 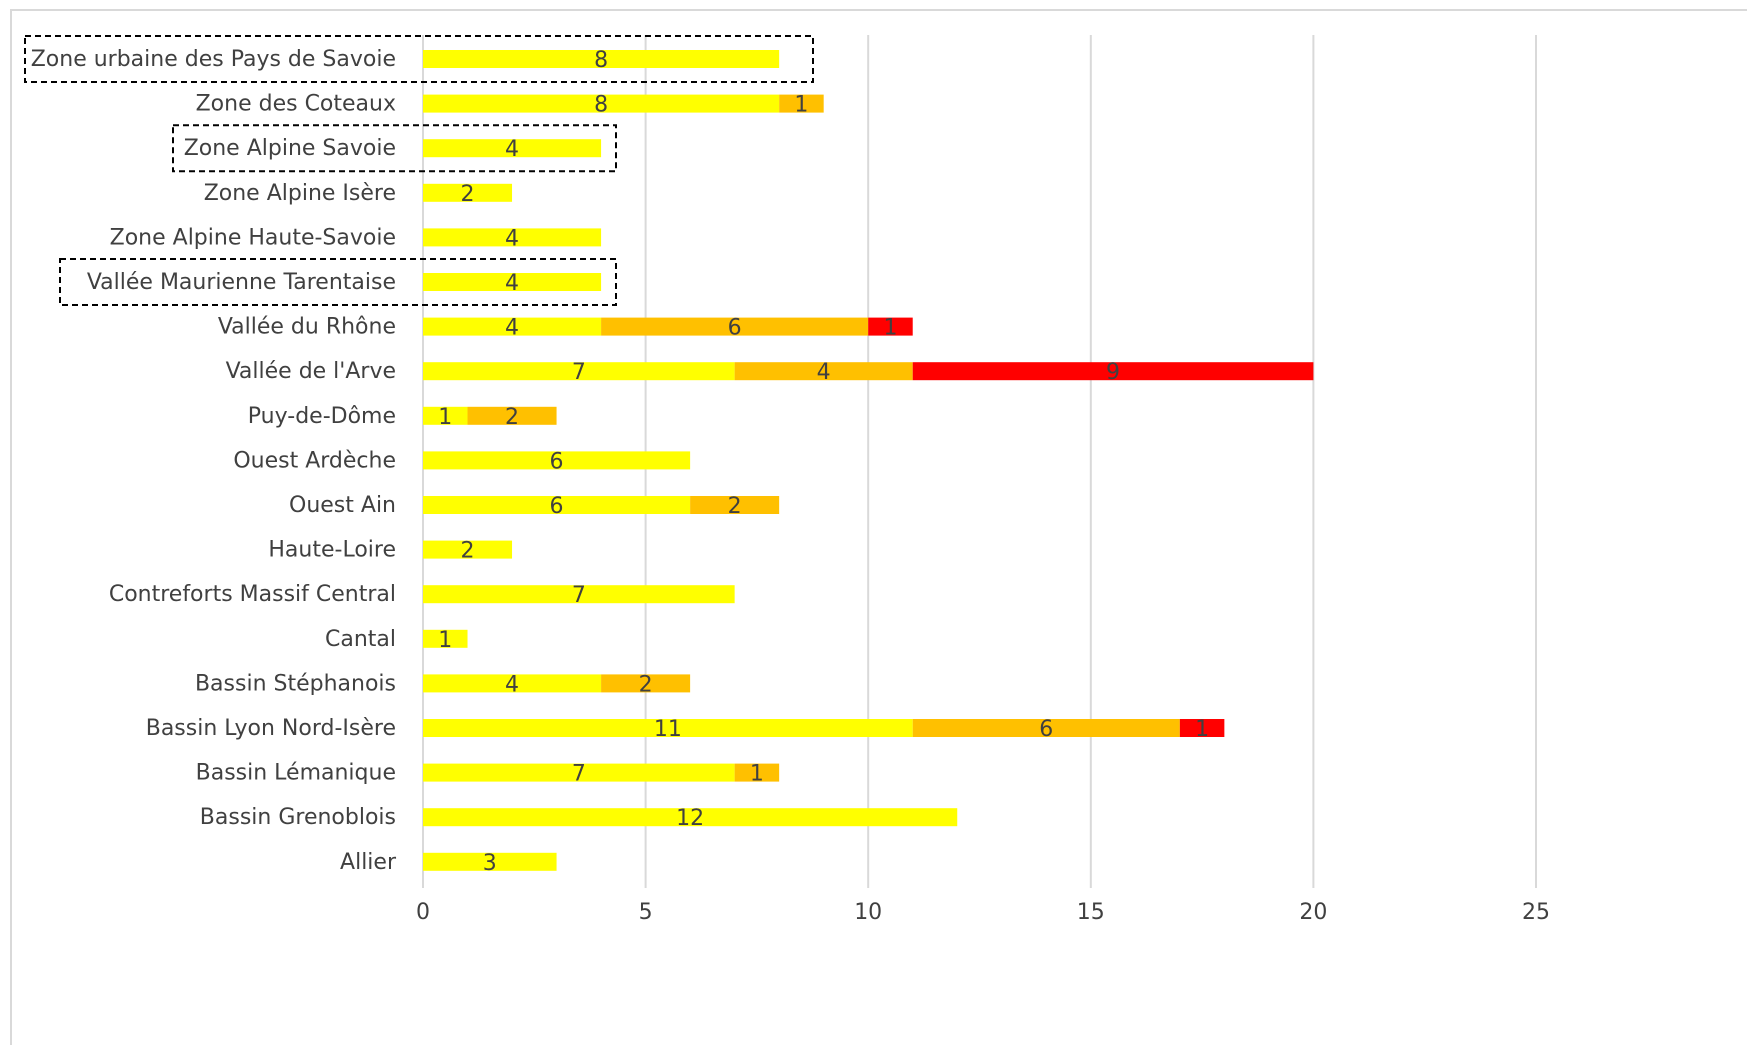 What do you see at coordinates (1091, 912) in the screenshot?
I see `x-tick-label: 15` at bounding box center [1091, 912].